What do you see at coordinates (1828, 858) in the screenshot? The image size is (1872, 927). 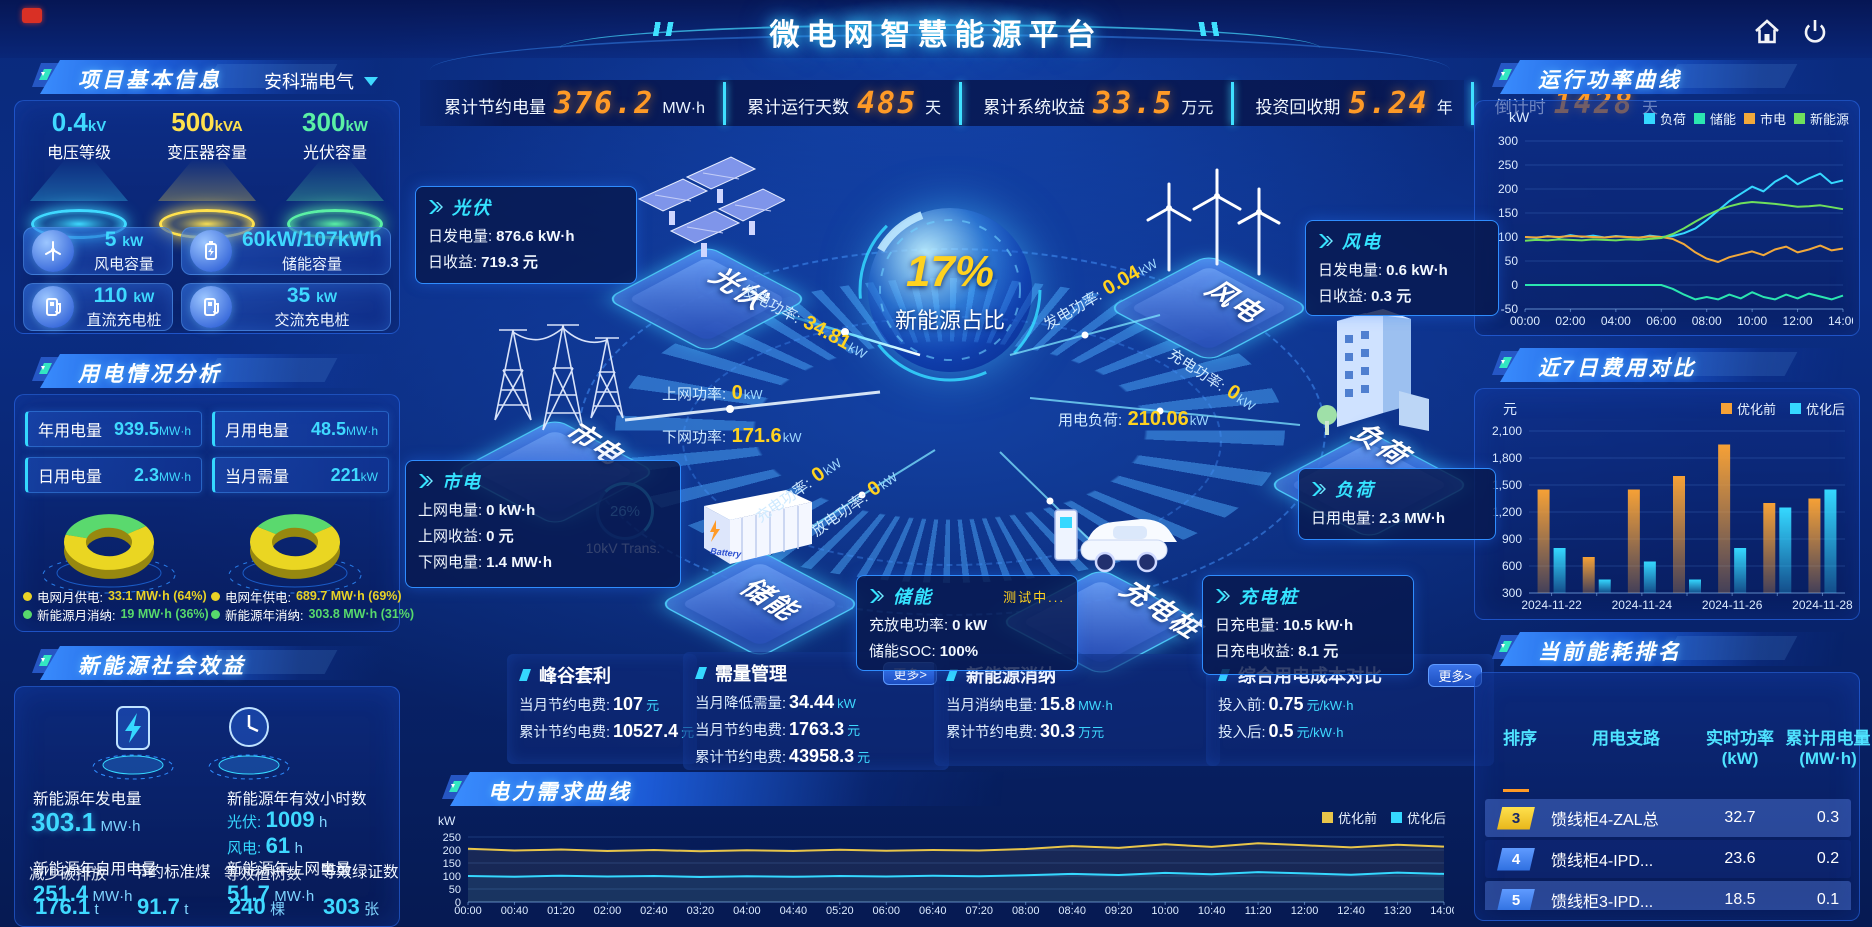 I see `cumulative-energy: 0.2` at bounding box center [1828, 858].